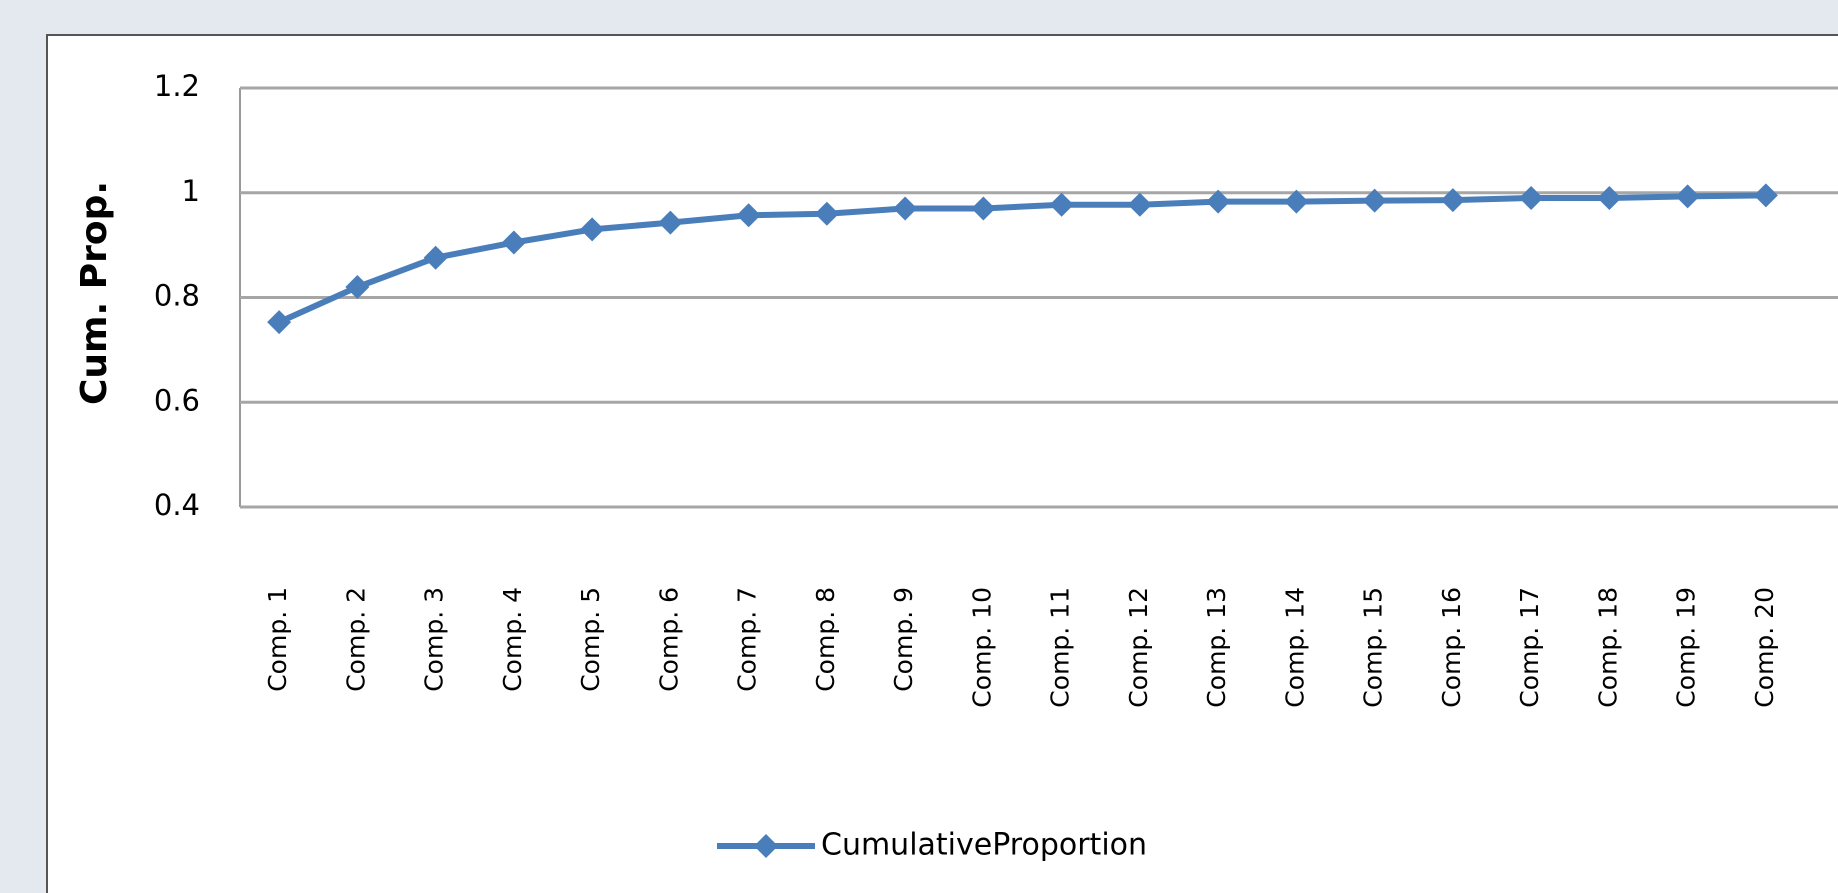 This screenshot has height=893, width=1838. I want to click on x-tick-label: Comp. 10, so click(981, 647).